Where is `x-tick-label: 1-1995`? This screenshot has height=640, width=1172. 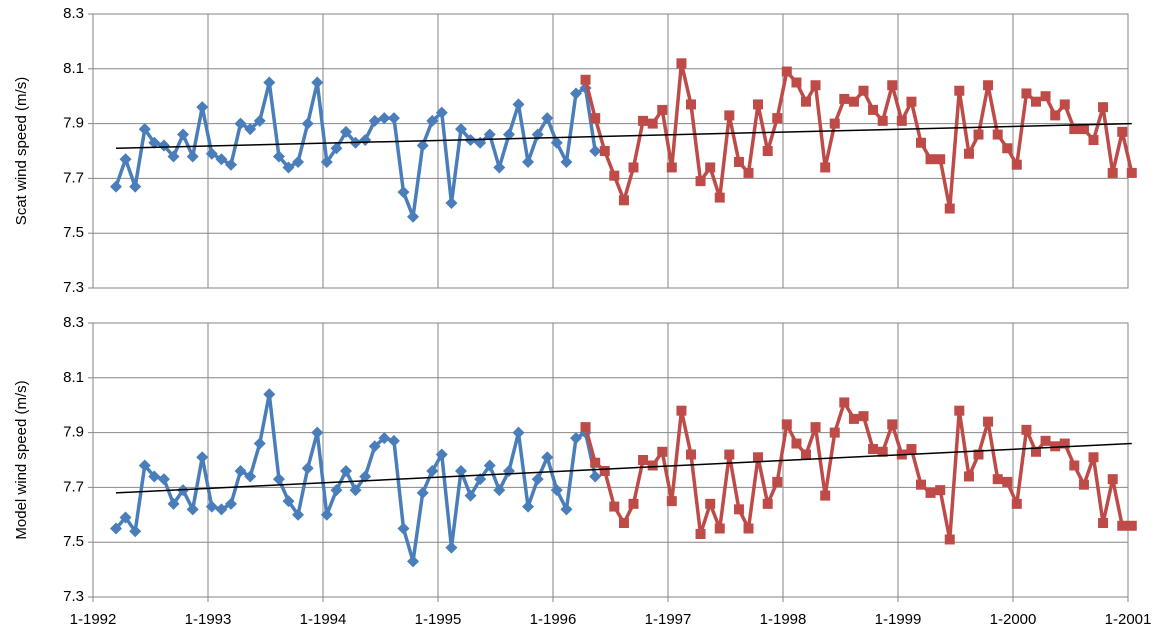
x-tick-label: 1-1995 is located at coordinates (438, 619).